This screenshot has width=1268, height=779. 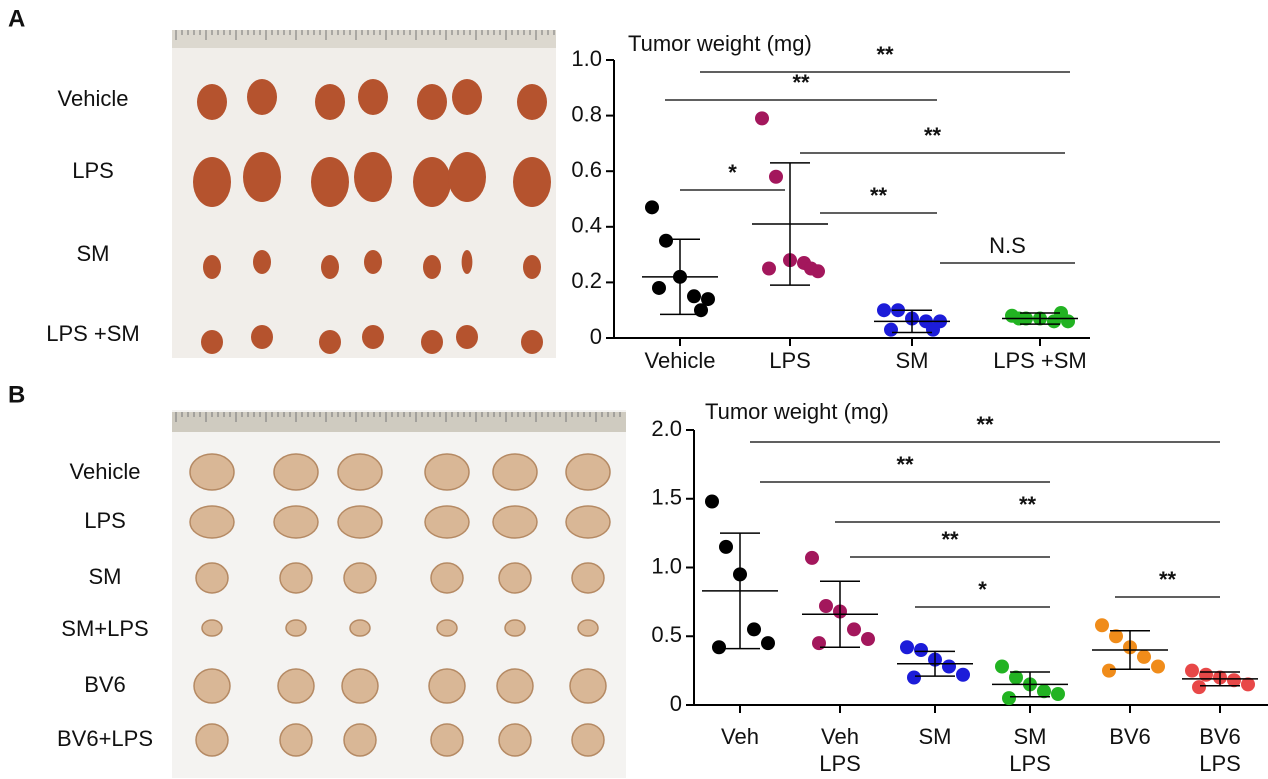 What do you see at coordinates (790, 360) in the screenshot?
I see `x-tick-label: LPS` at bounding box center [790, 360].